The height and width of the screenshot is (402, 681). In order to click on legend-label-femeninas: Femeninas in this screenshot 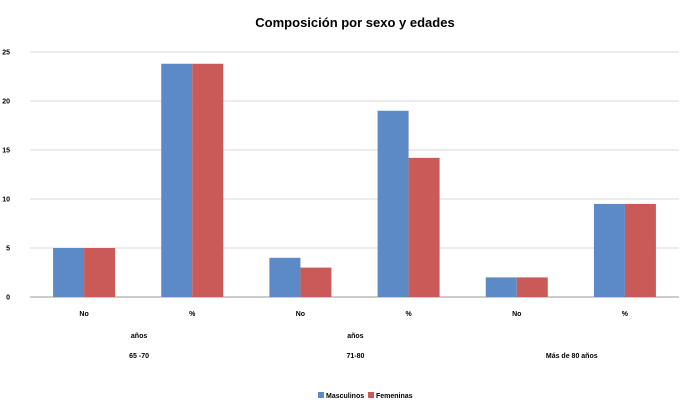, I will do `click(394, 396)`.